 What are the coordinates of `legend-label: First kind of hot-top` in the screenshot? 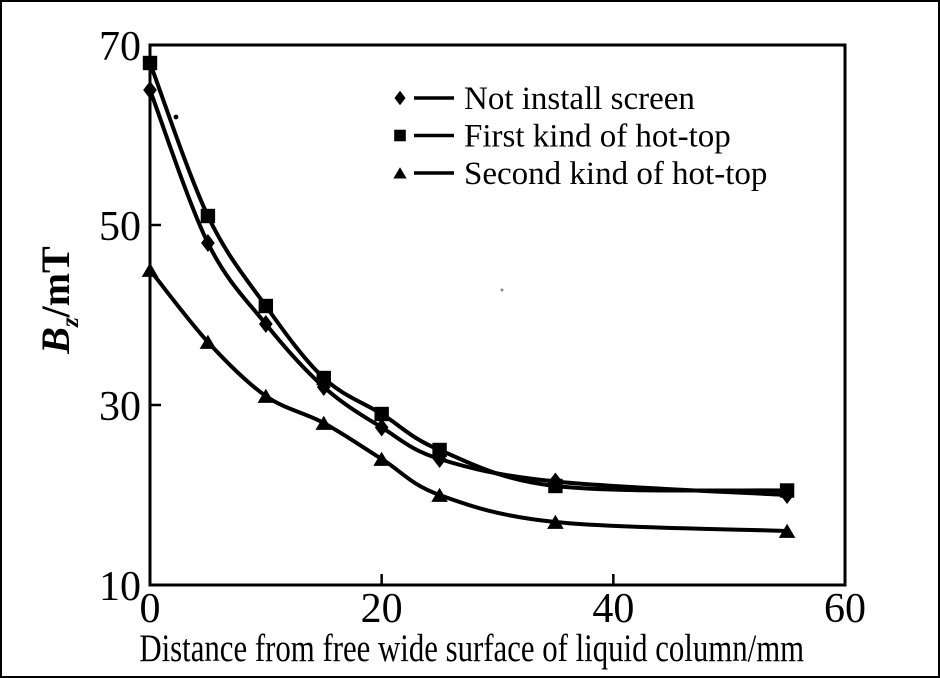 It's located at (597, 137).